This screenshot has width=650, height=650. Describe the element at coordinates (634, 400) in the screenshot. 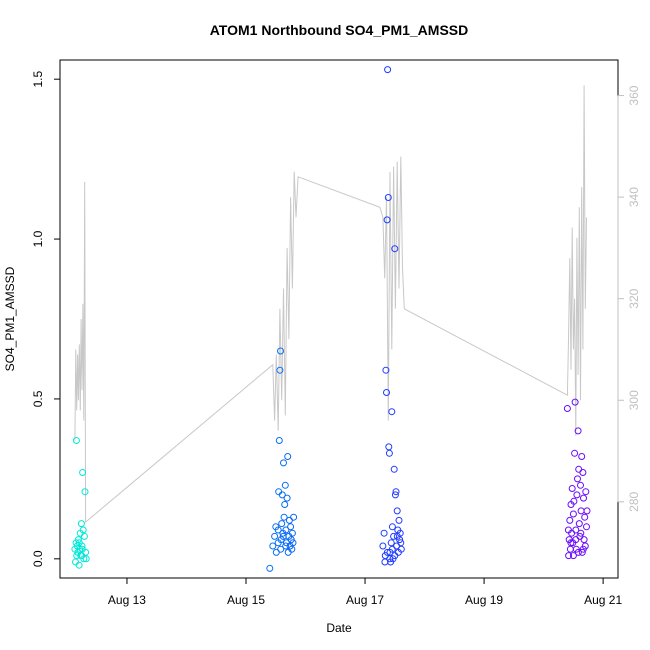

I see `y2-tick-label: 300` at that location.